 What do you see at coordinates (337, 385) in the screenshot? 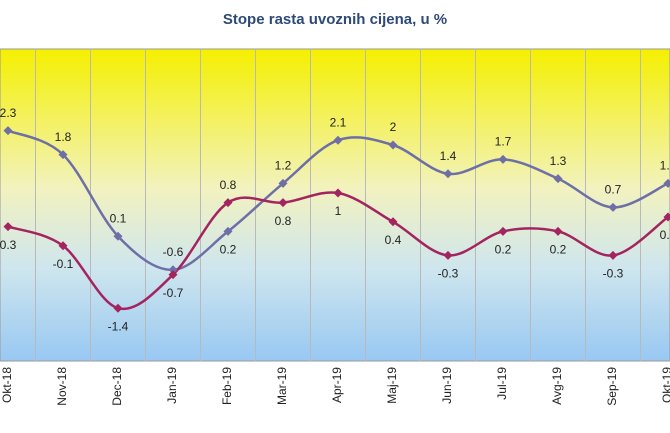
I see `x-tick-label: Apr-19` at bounding box center [337, 385].